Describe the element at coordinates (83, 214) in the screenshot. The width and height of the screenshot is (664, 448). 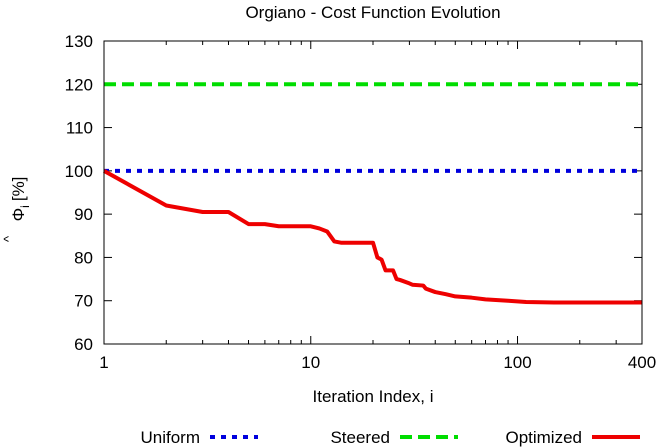
I see `y-tick-label: 90` at that location.